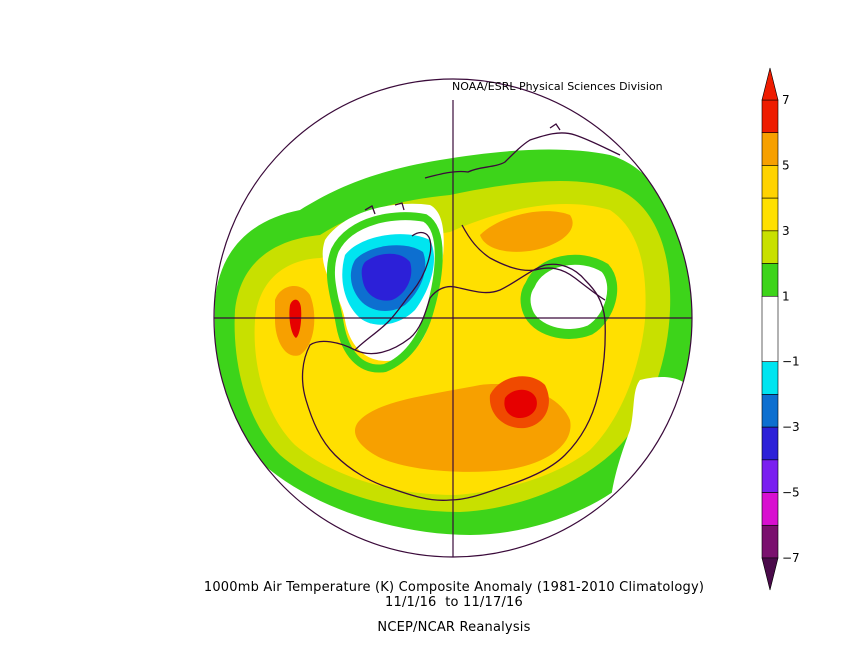 Image resolution: width=847 pixels, height=655 pixels. Describe the element at coordinates (786, 296) in the screenshot. I see `colorbar-tick-label: 1` at that location.